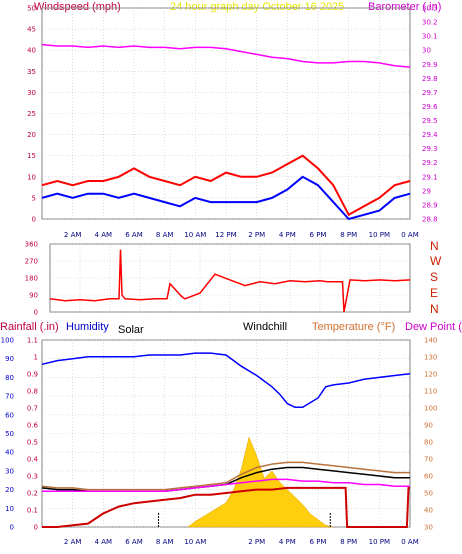  I want to click on compass-n-top: N, so click(434, 246).